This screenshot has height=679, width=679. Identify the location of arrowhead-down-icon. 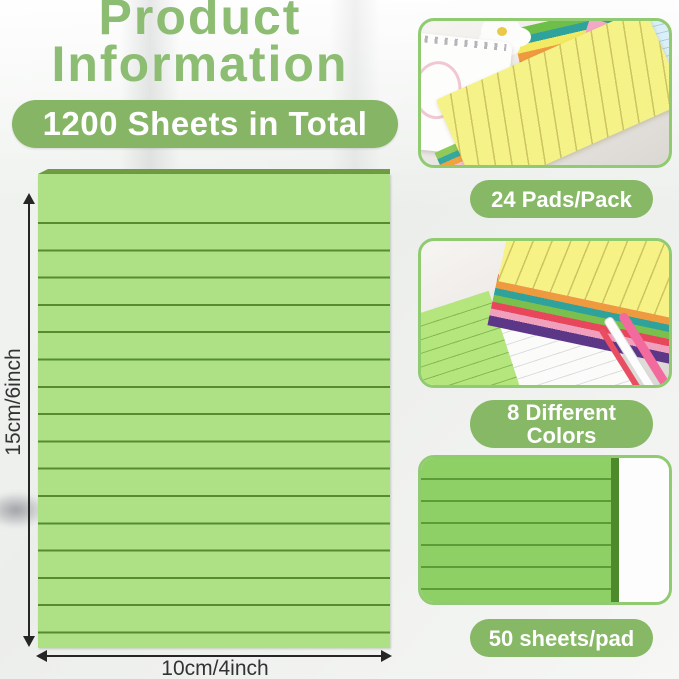
(29, 641).